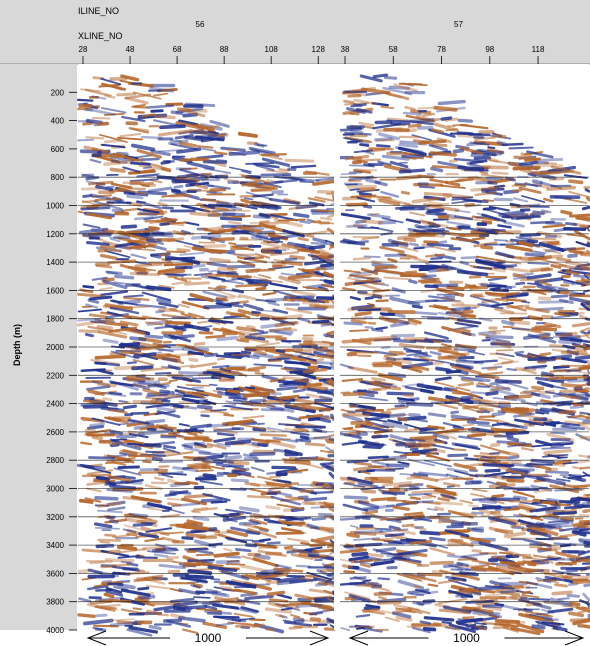  Describe the element at coordinates (466, 638) in the screenshot. I see `width-label: 1000` at that location.